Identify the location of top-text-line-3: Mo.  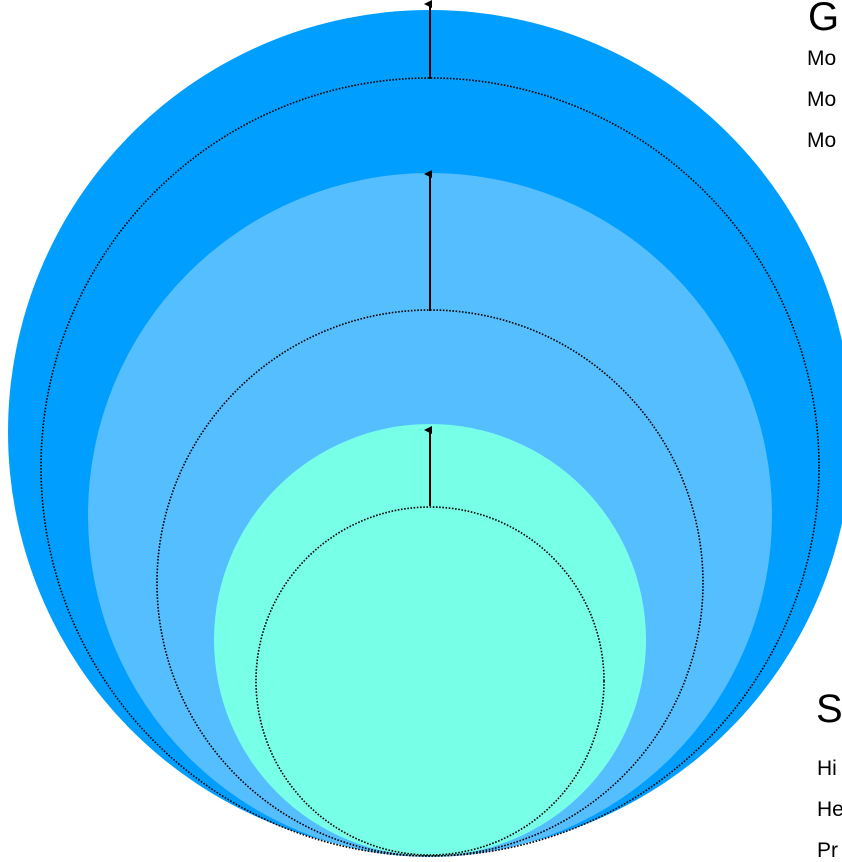
(822, 140).